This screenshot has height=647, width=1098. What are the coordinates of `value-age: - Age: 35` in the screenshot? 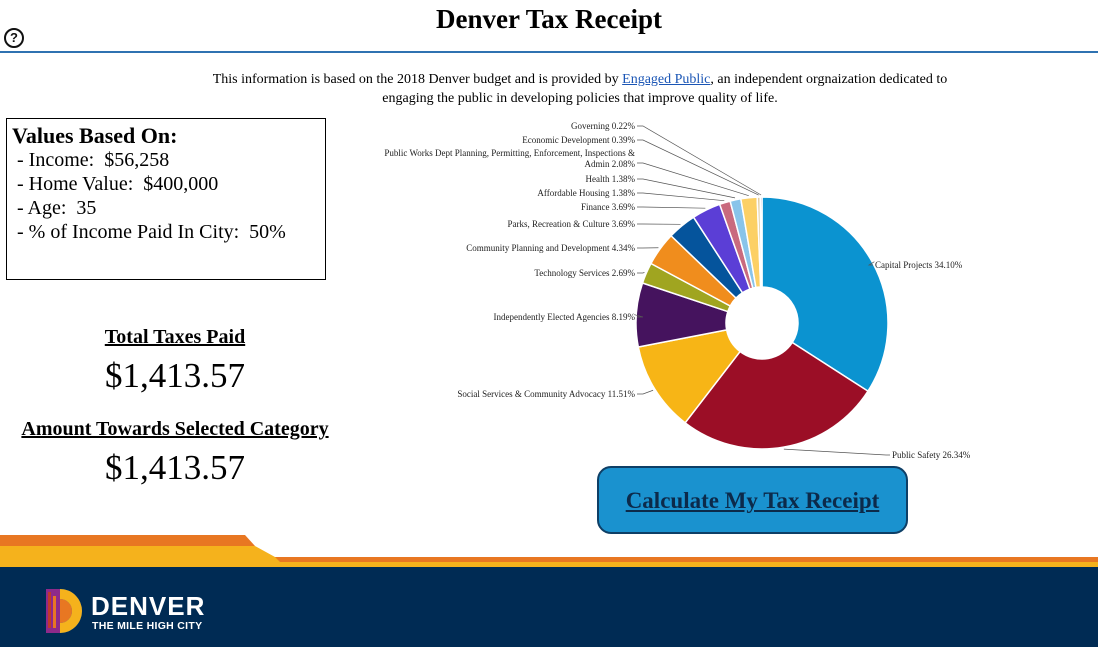 It's located at (54, 208).